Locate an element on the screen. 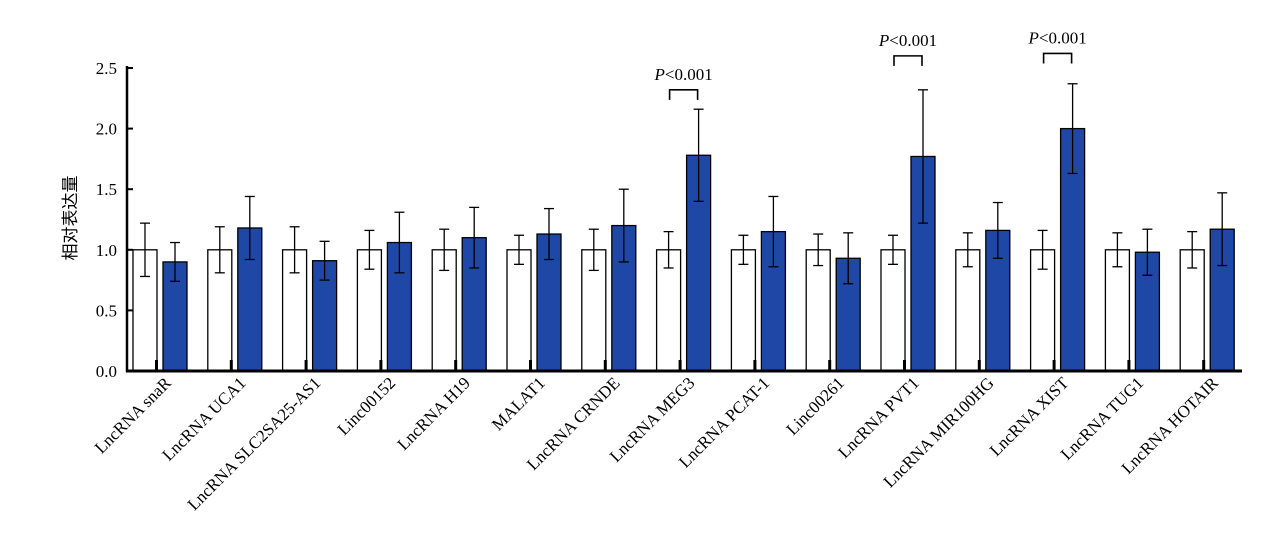 This screenshot has width=1268, height=550. y-axis-label: 相对表达量 is located at coordinates (70, 218).